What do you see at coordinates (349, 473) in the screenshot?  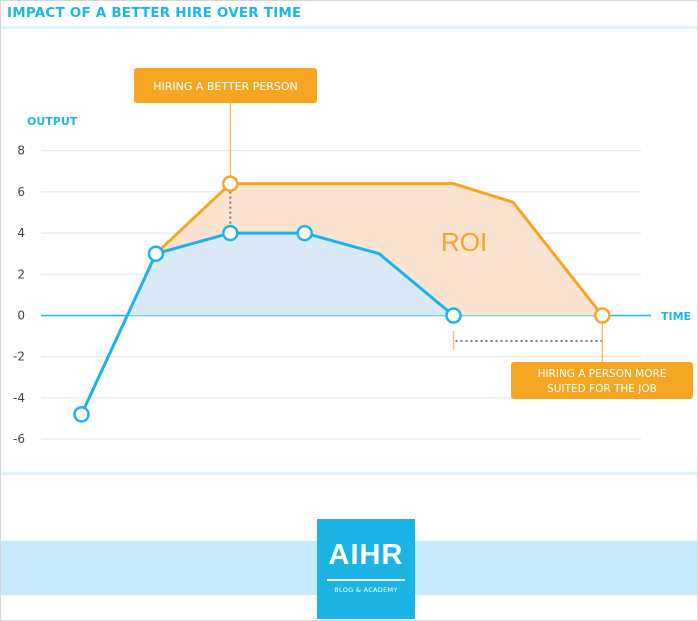 I see `chart-divider` at bounding box center [349, 473].